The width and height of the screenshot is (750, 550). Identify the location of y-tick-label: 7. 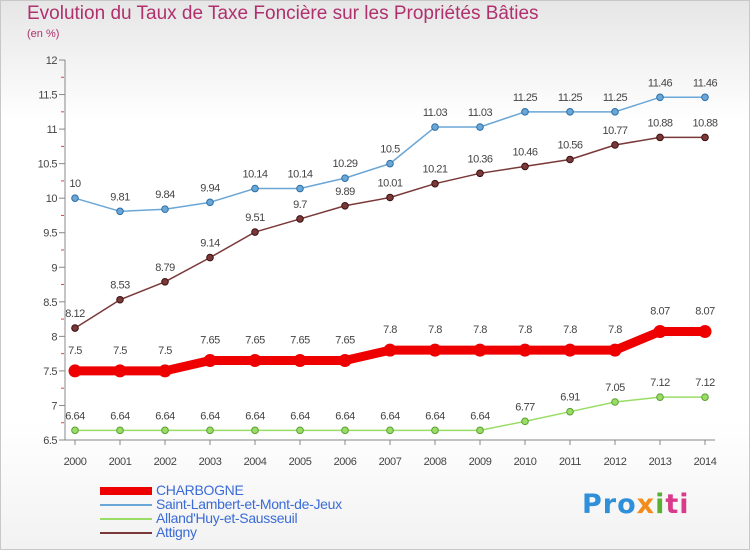
(54, 406).